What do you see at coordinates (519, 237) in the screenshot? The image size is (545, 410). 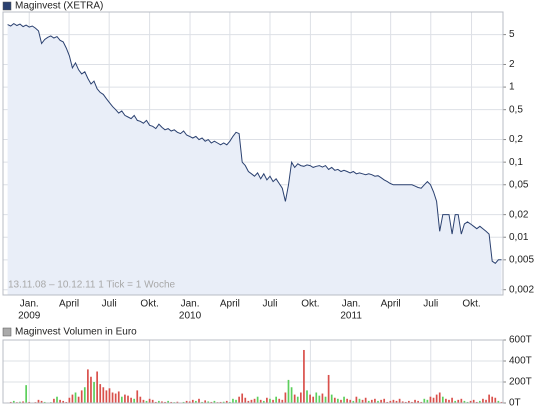 I see `y-tick-label: 0,01` at bounding box center [519, 237].